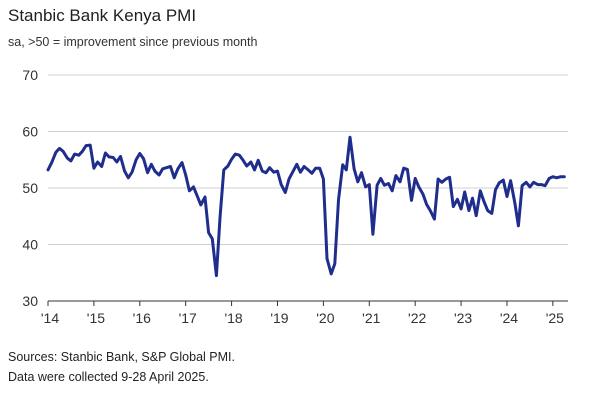 The width and height of the screenshot is (600, 400). What do you see at coordinates (108, 377) in the screenshot?
I see `footer-collection-note: Data were collected 9-28 April 2025.` at bounding box center [108, 377].